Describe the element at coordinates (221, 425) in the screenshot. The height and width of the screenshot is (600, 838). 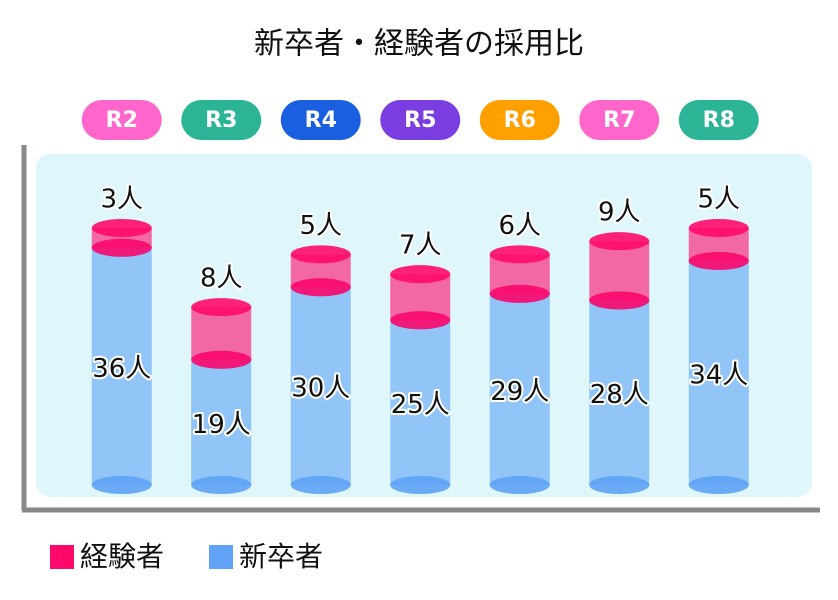
I see `value-label: 19人` at that location.